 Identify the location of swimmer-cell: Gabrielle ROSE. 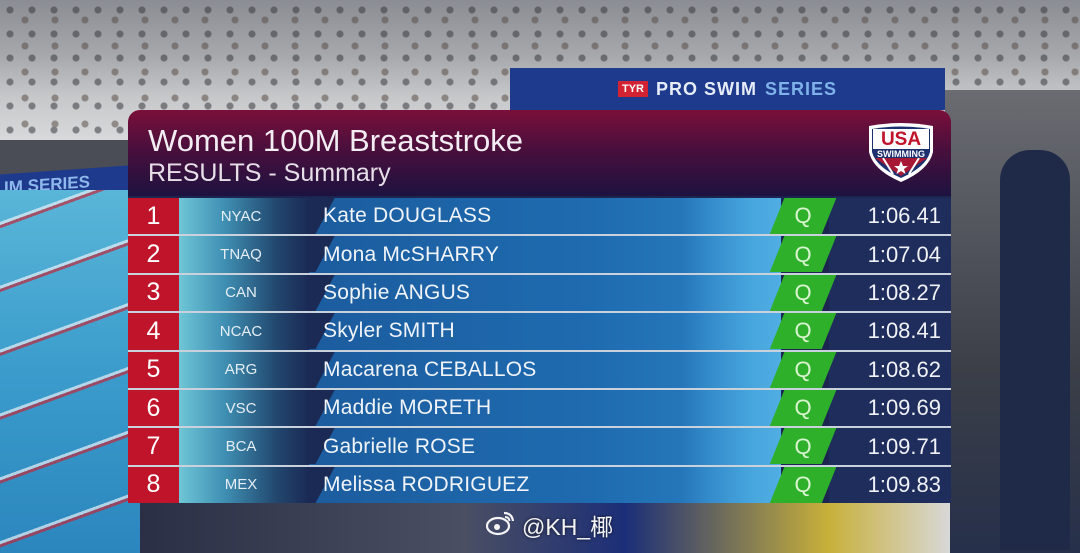
(545, 446).